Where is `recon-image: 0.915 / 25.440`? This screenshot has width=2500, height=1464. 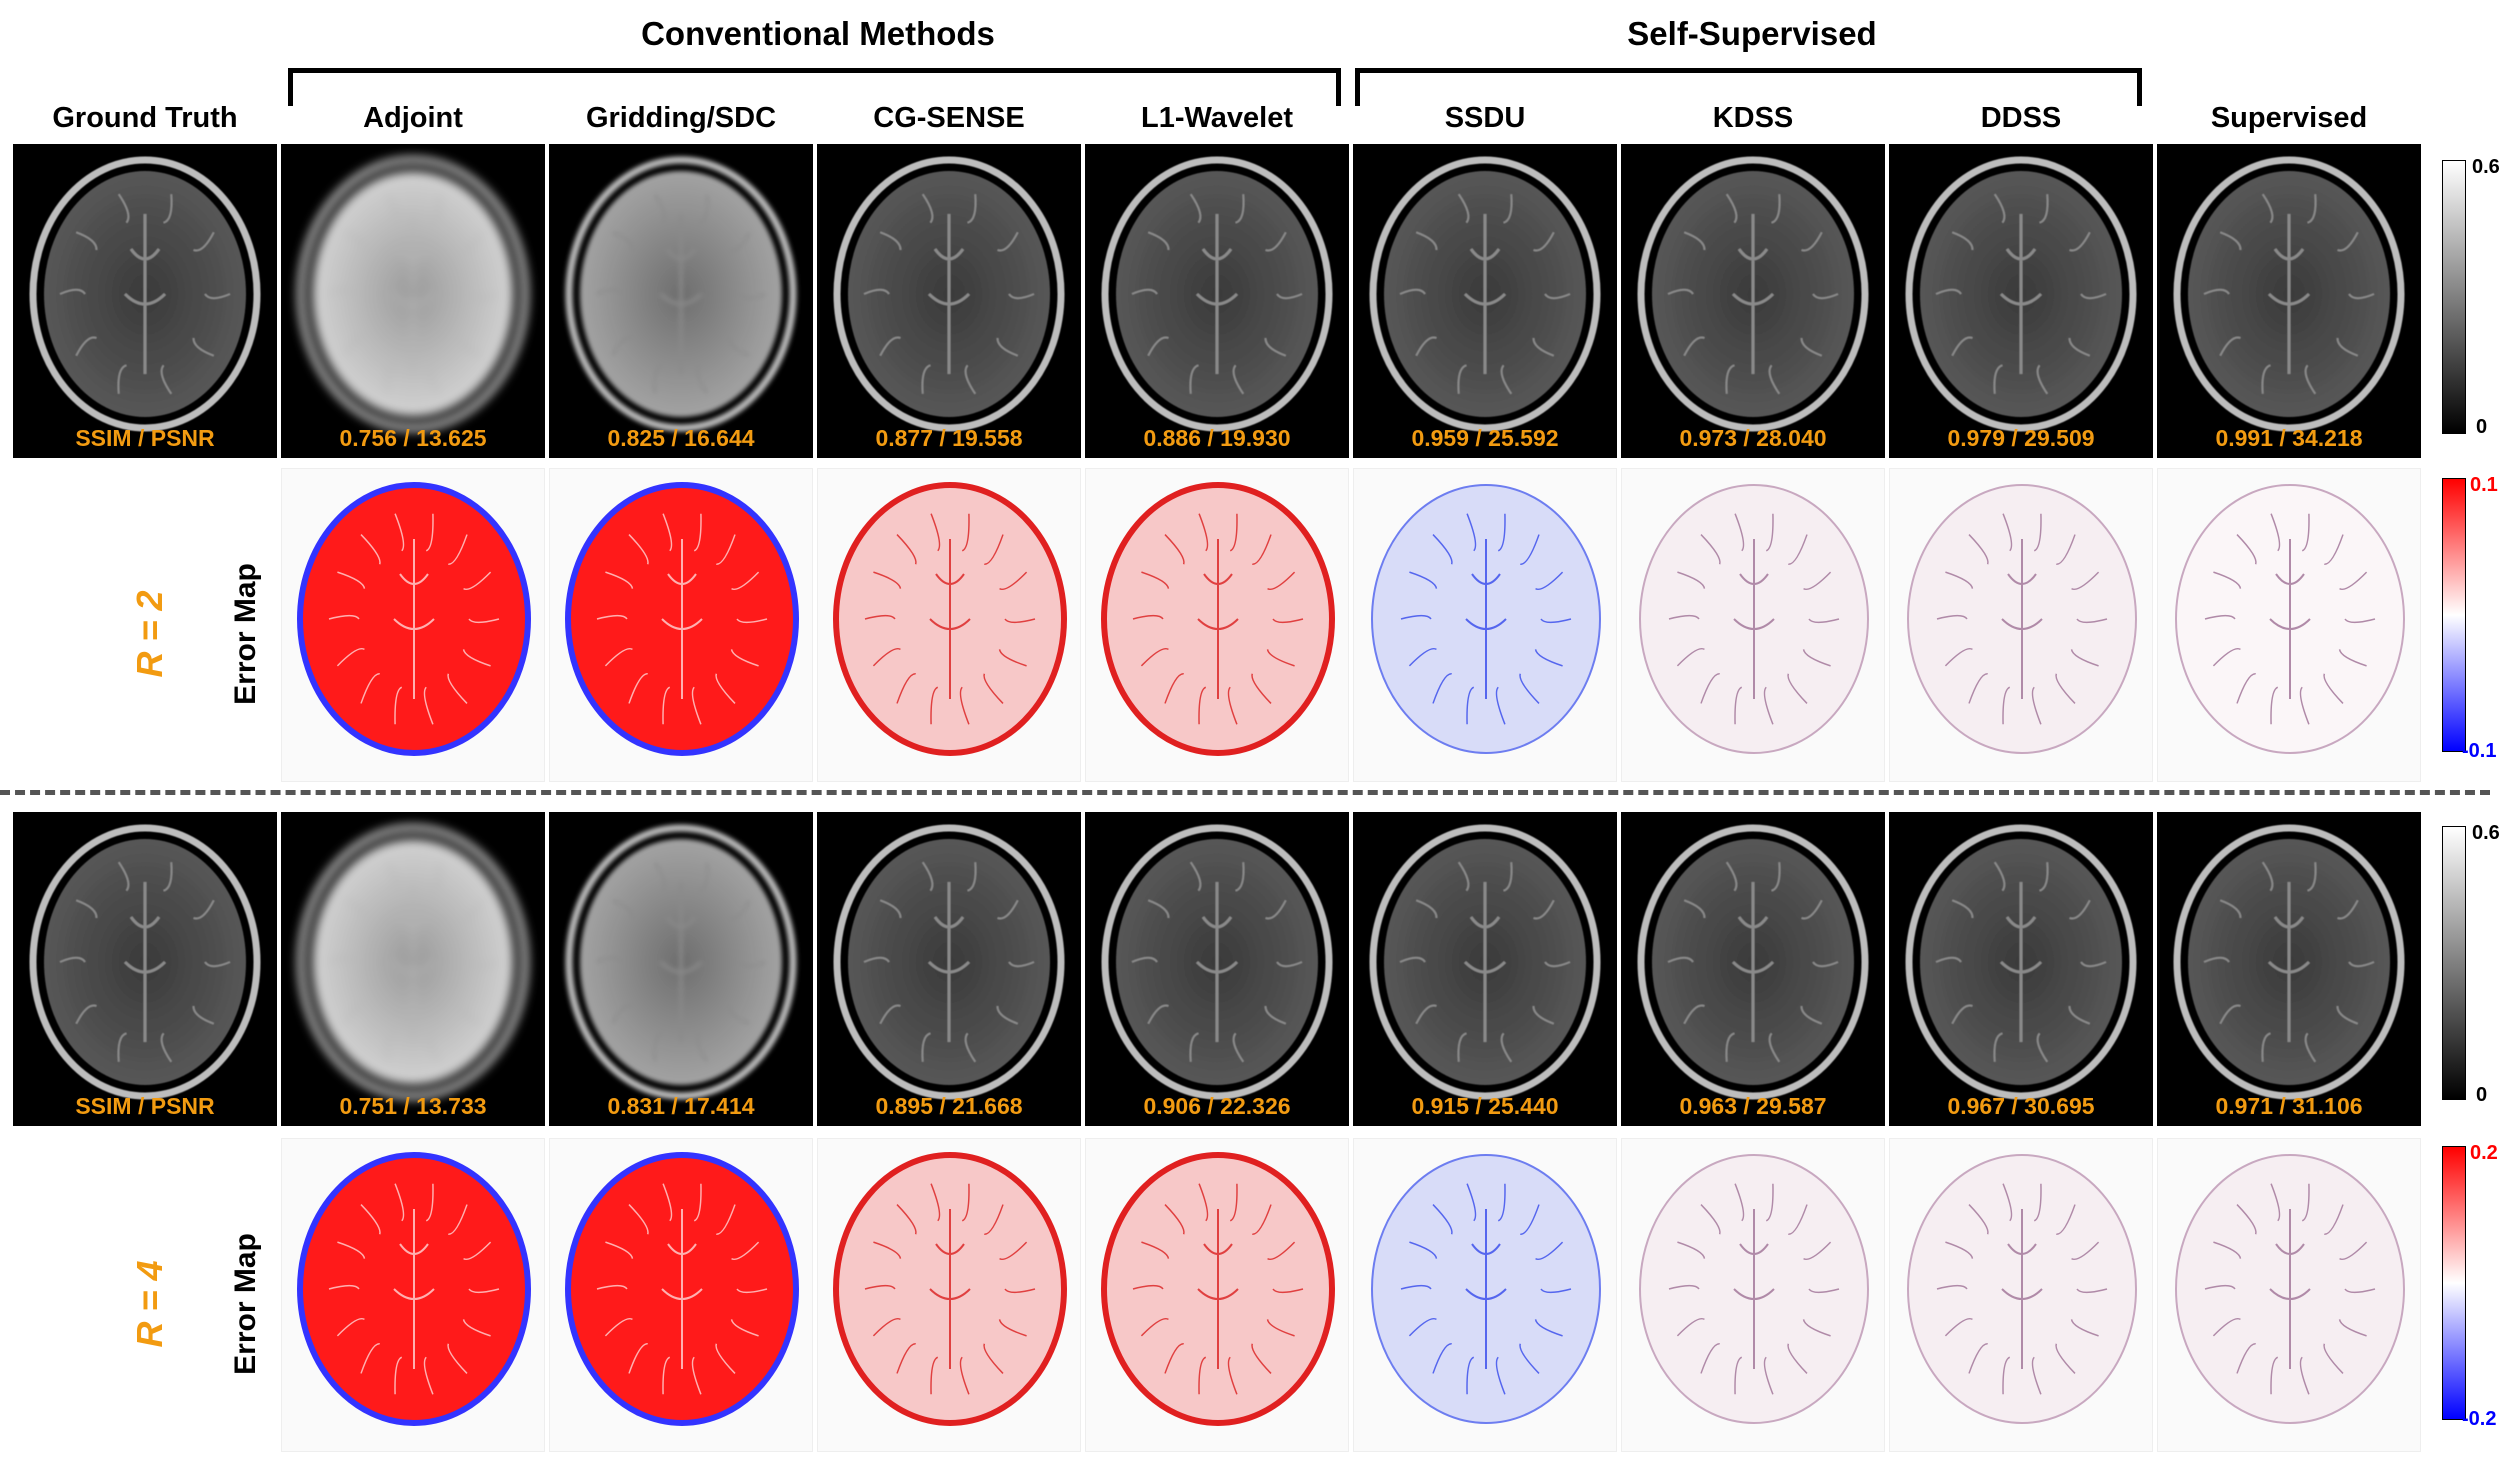 recon-image: 0.915 / 25.440 is located at coordinates (1485, 969).